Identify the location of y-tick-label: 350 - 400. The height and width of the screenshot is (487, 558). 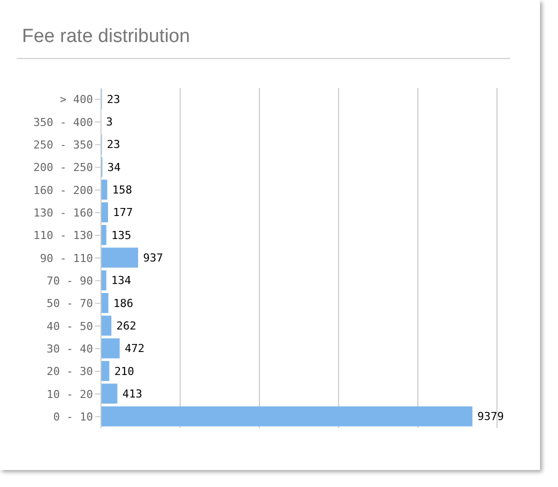
(63, 122).